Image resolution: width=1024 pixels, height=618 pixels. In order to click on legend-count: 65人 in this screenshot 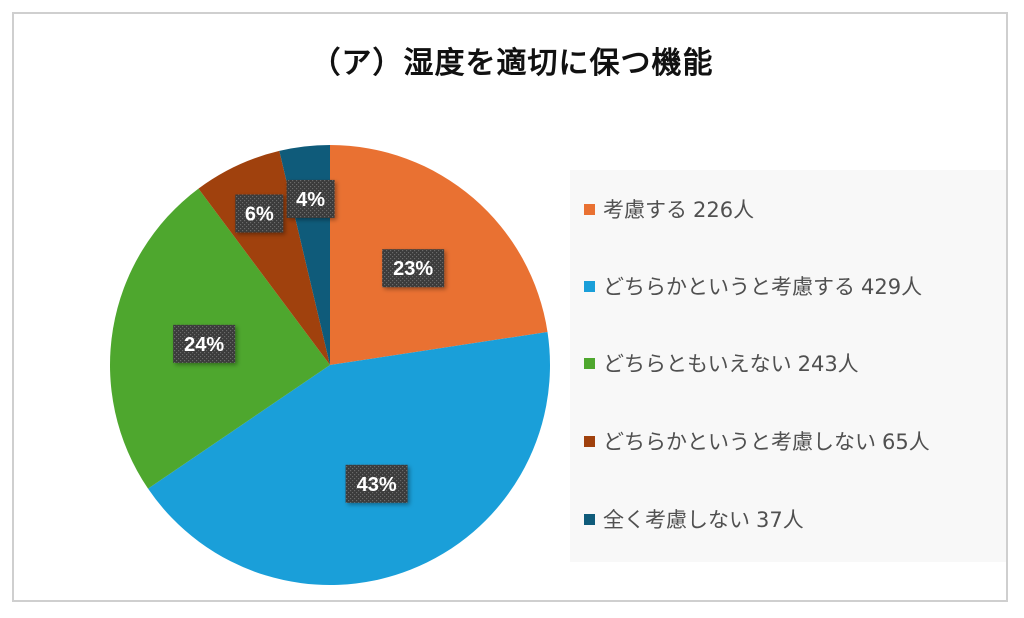, I will do `click(906, 442)`.